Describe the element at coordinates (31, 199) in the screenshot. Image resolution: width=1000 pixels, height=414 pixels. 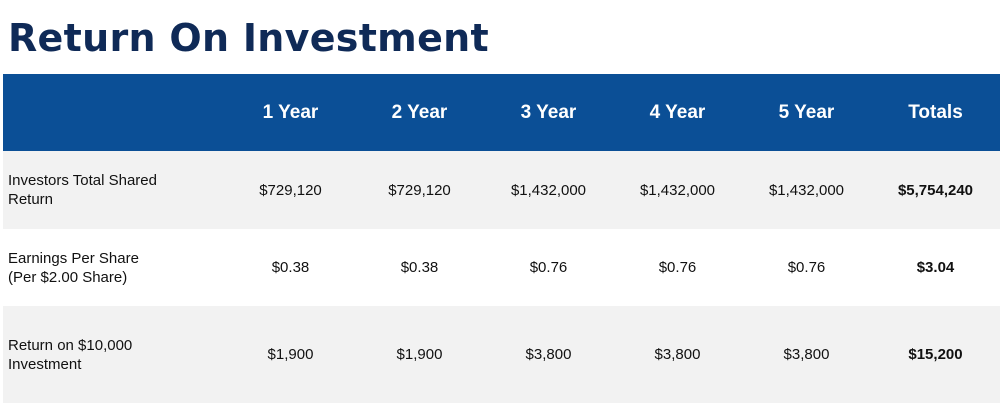
I see `row-label-line-2: Return` at that location.